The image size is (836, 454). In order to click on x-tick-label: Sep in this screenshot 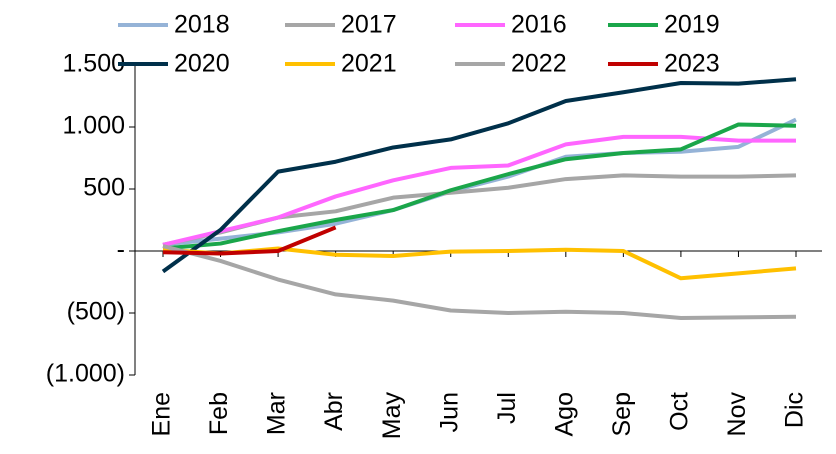, I will do `click(622, 414)`.